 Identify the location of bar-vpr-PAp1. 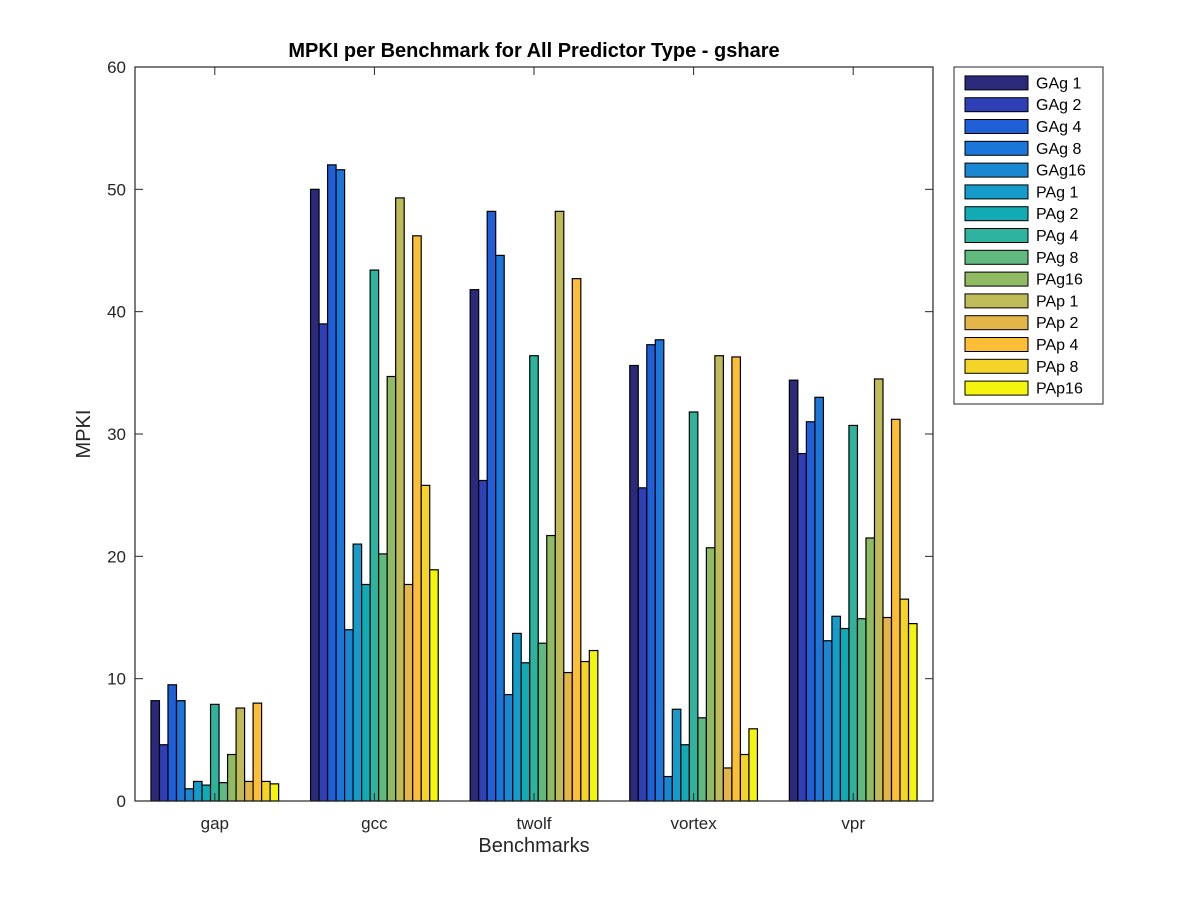
(878, 590).